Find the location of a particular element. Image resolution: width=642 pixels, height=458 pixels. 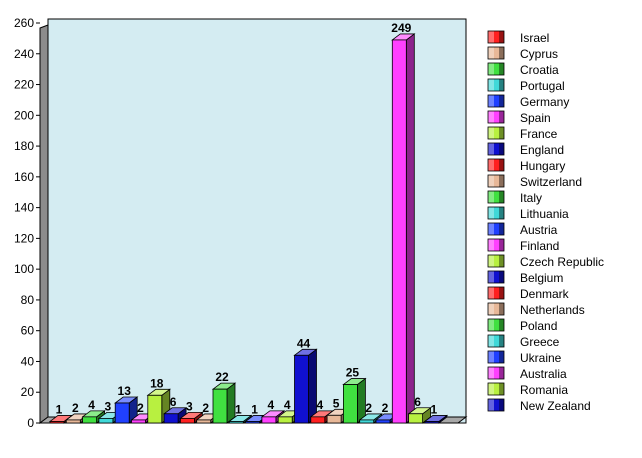

legend-label: Ukraine is located at coordinates (541, 358).